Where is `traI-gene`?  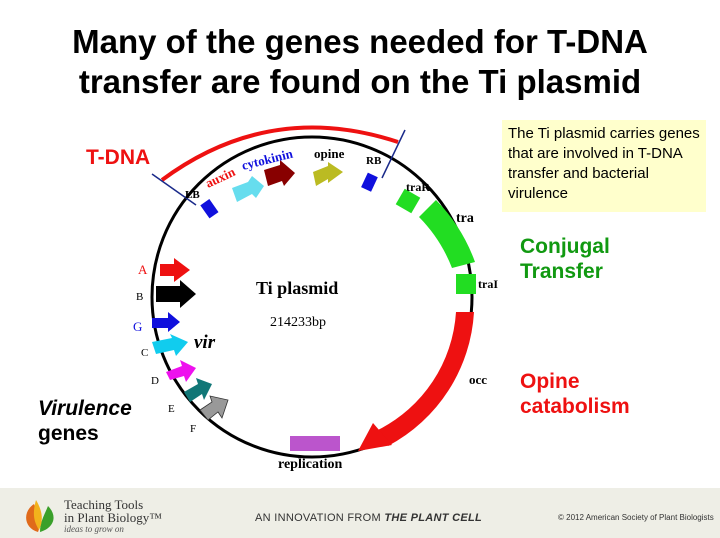 traI-gene is located at coordinates (466, 284).